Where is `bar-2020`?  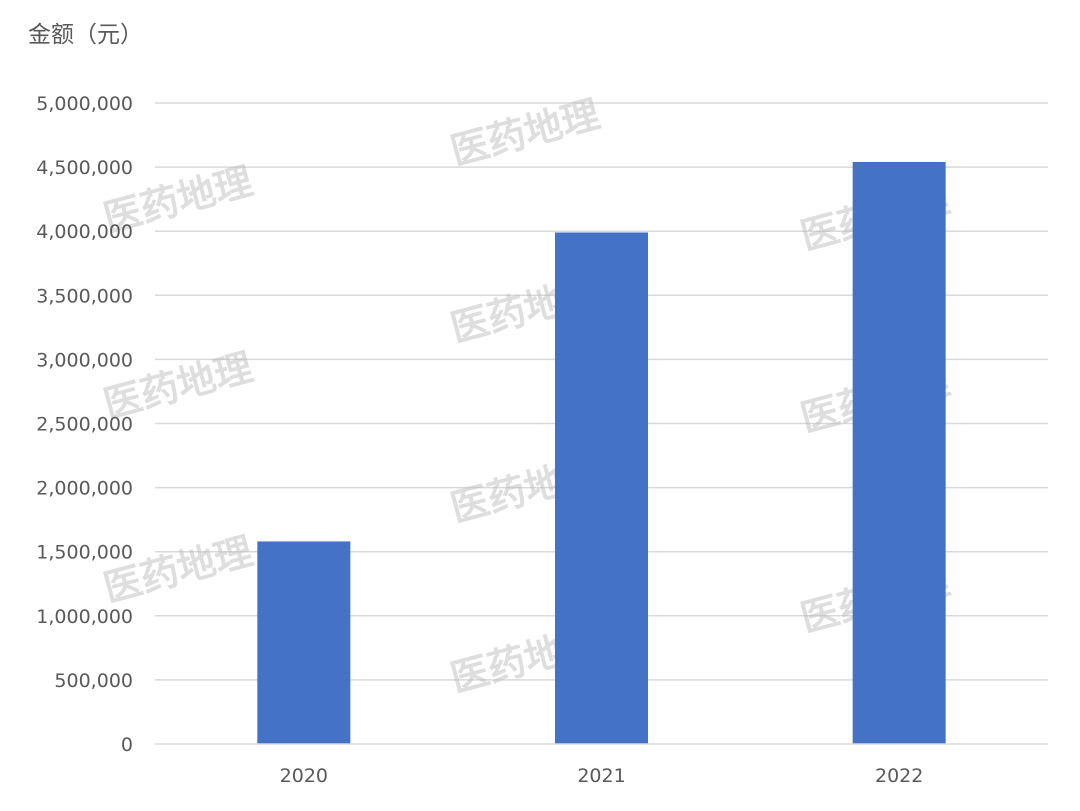 bar-2020 is located at coordinates (304, 642).